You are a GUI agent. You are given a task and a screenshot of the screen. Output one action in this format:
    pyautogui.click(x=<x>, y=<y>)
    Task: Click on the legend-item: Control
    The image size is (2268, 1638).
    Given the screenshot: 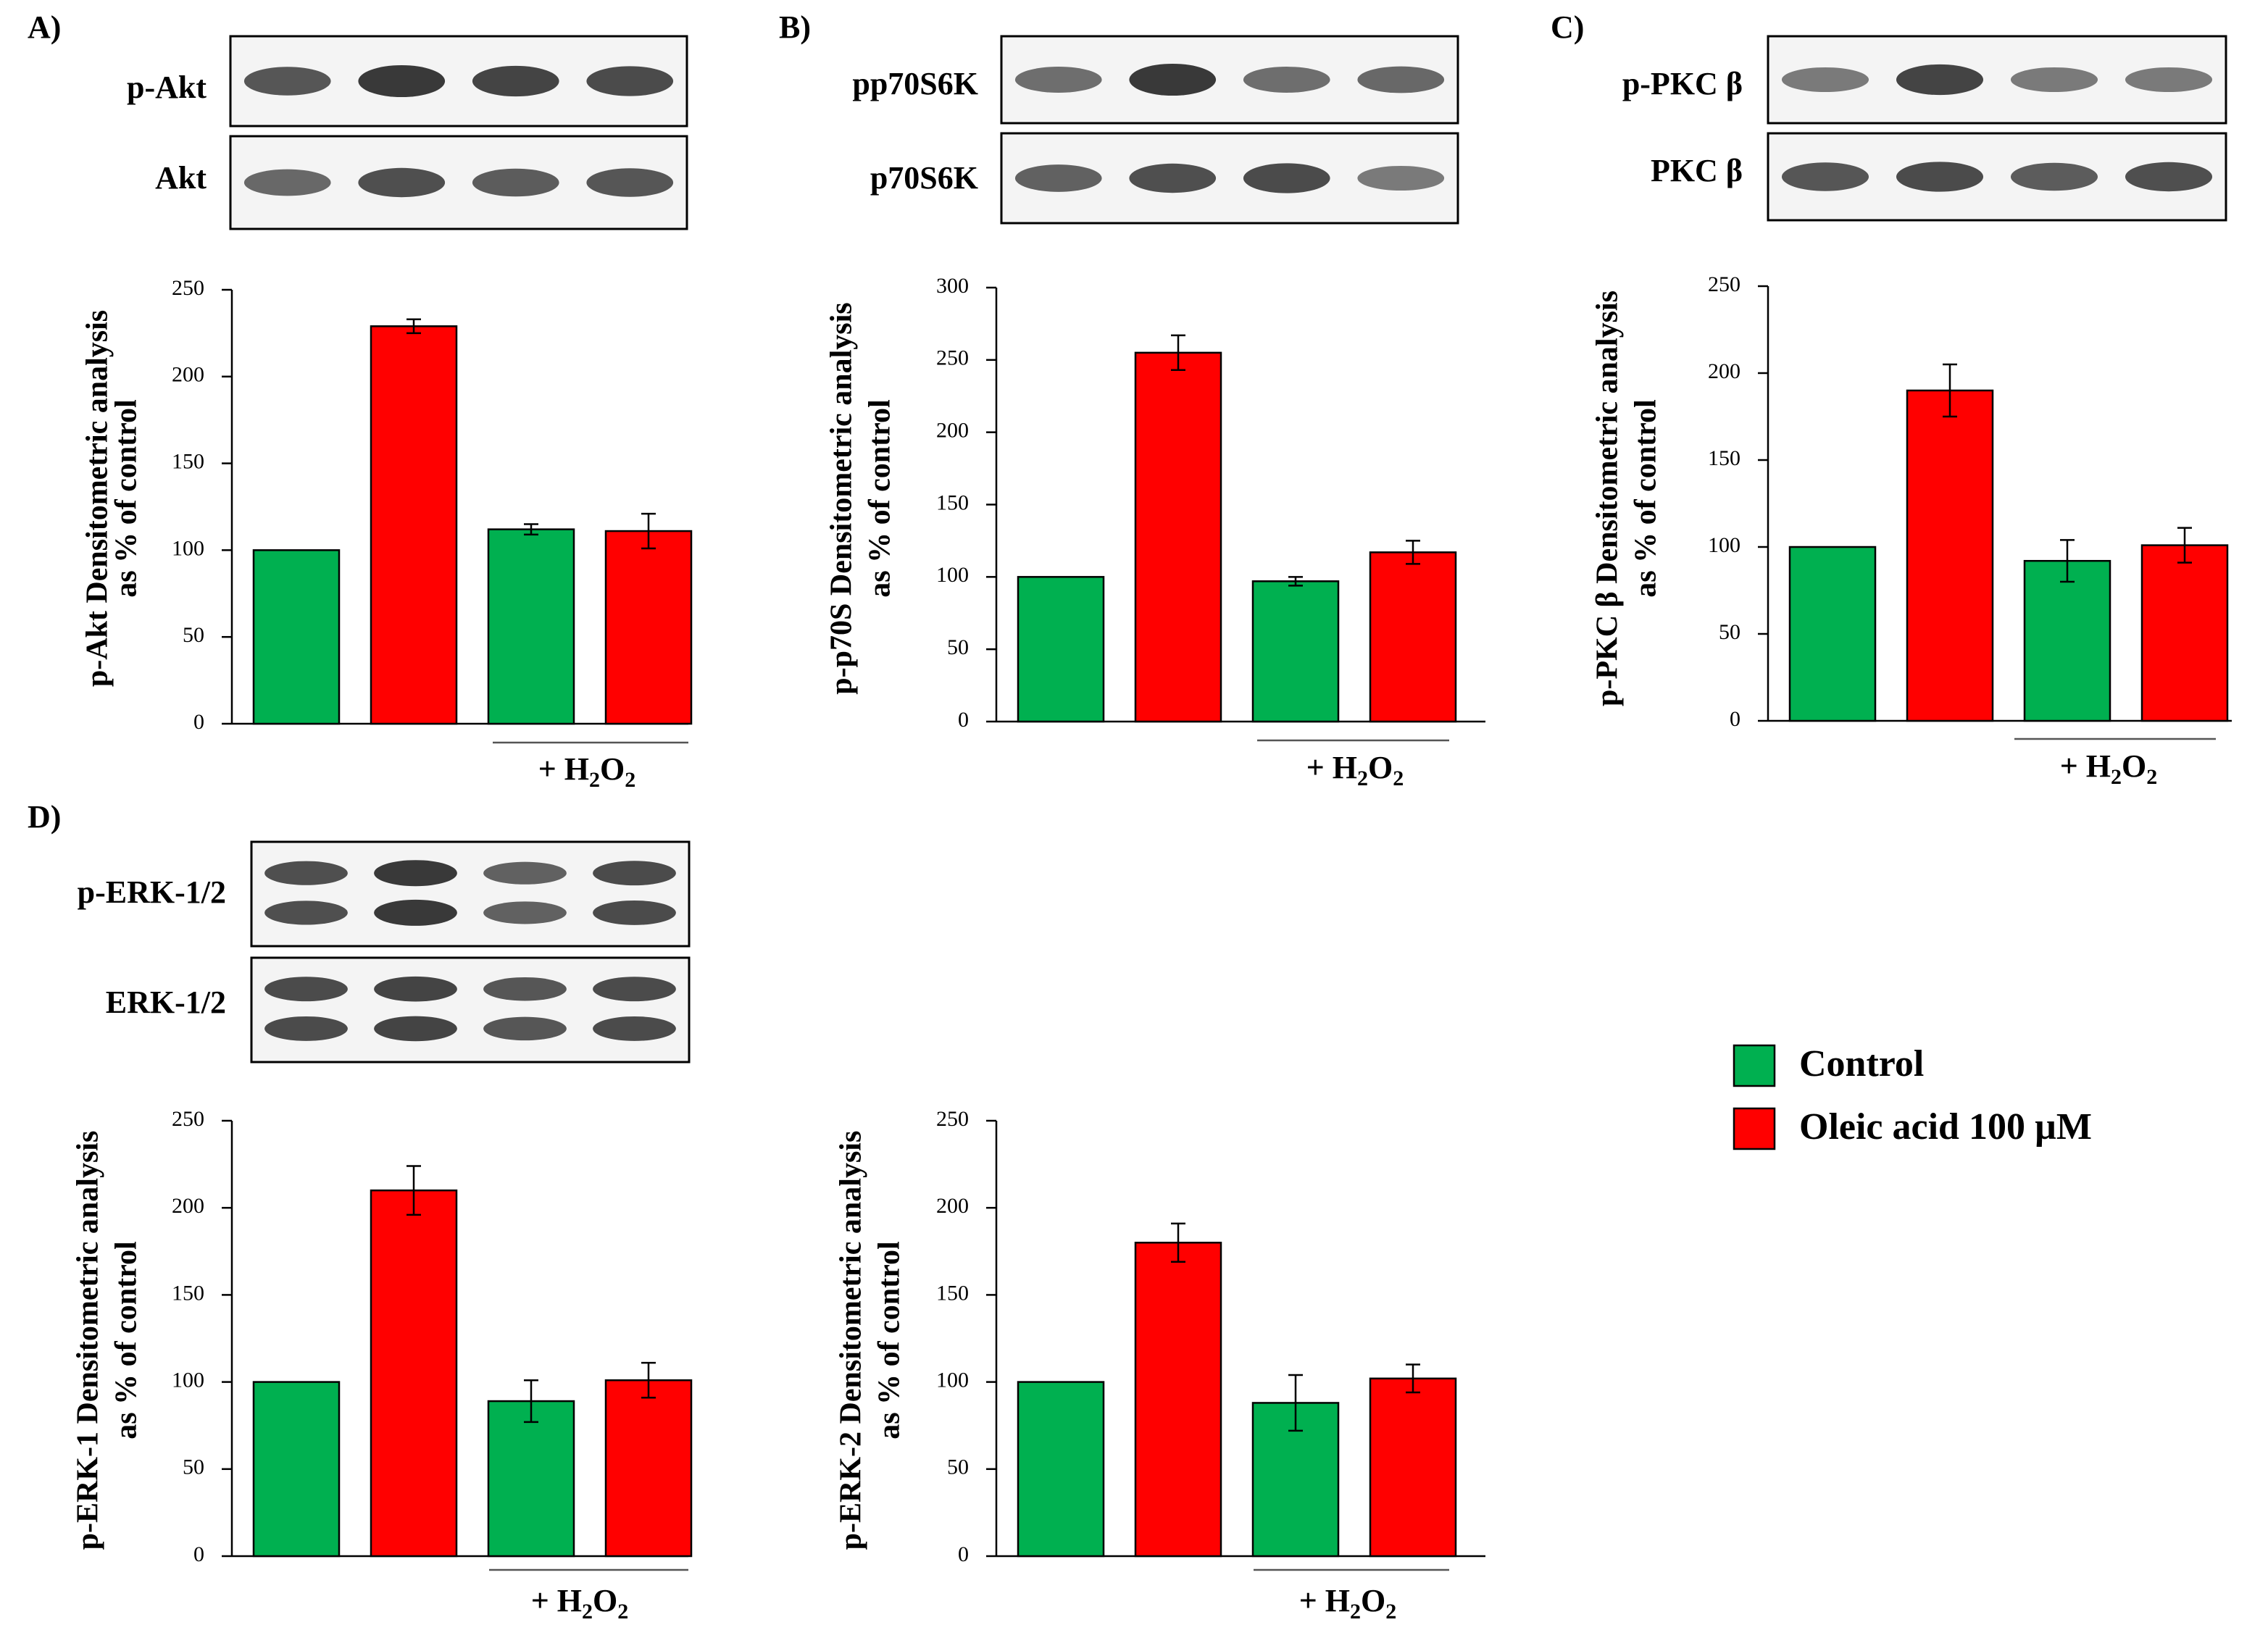 What is the action you would take?
    pyautogui.click(x=1829, y=1065)
    